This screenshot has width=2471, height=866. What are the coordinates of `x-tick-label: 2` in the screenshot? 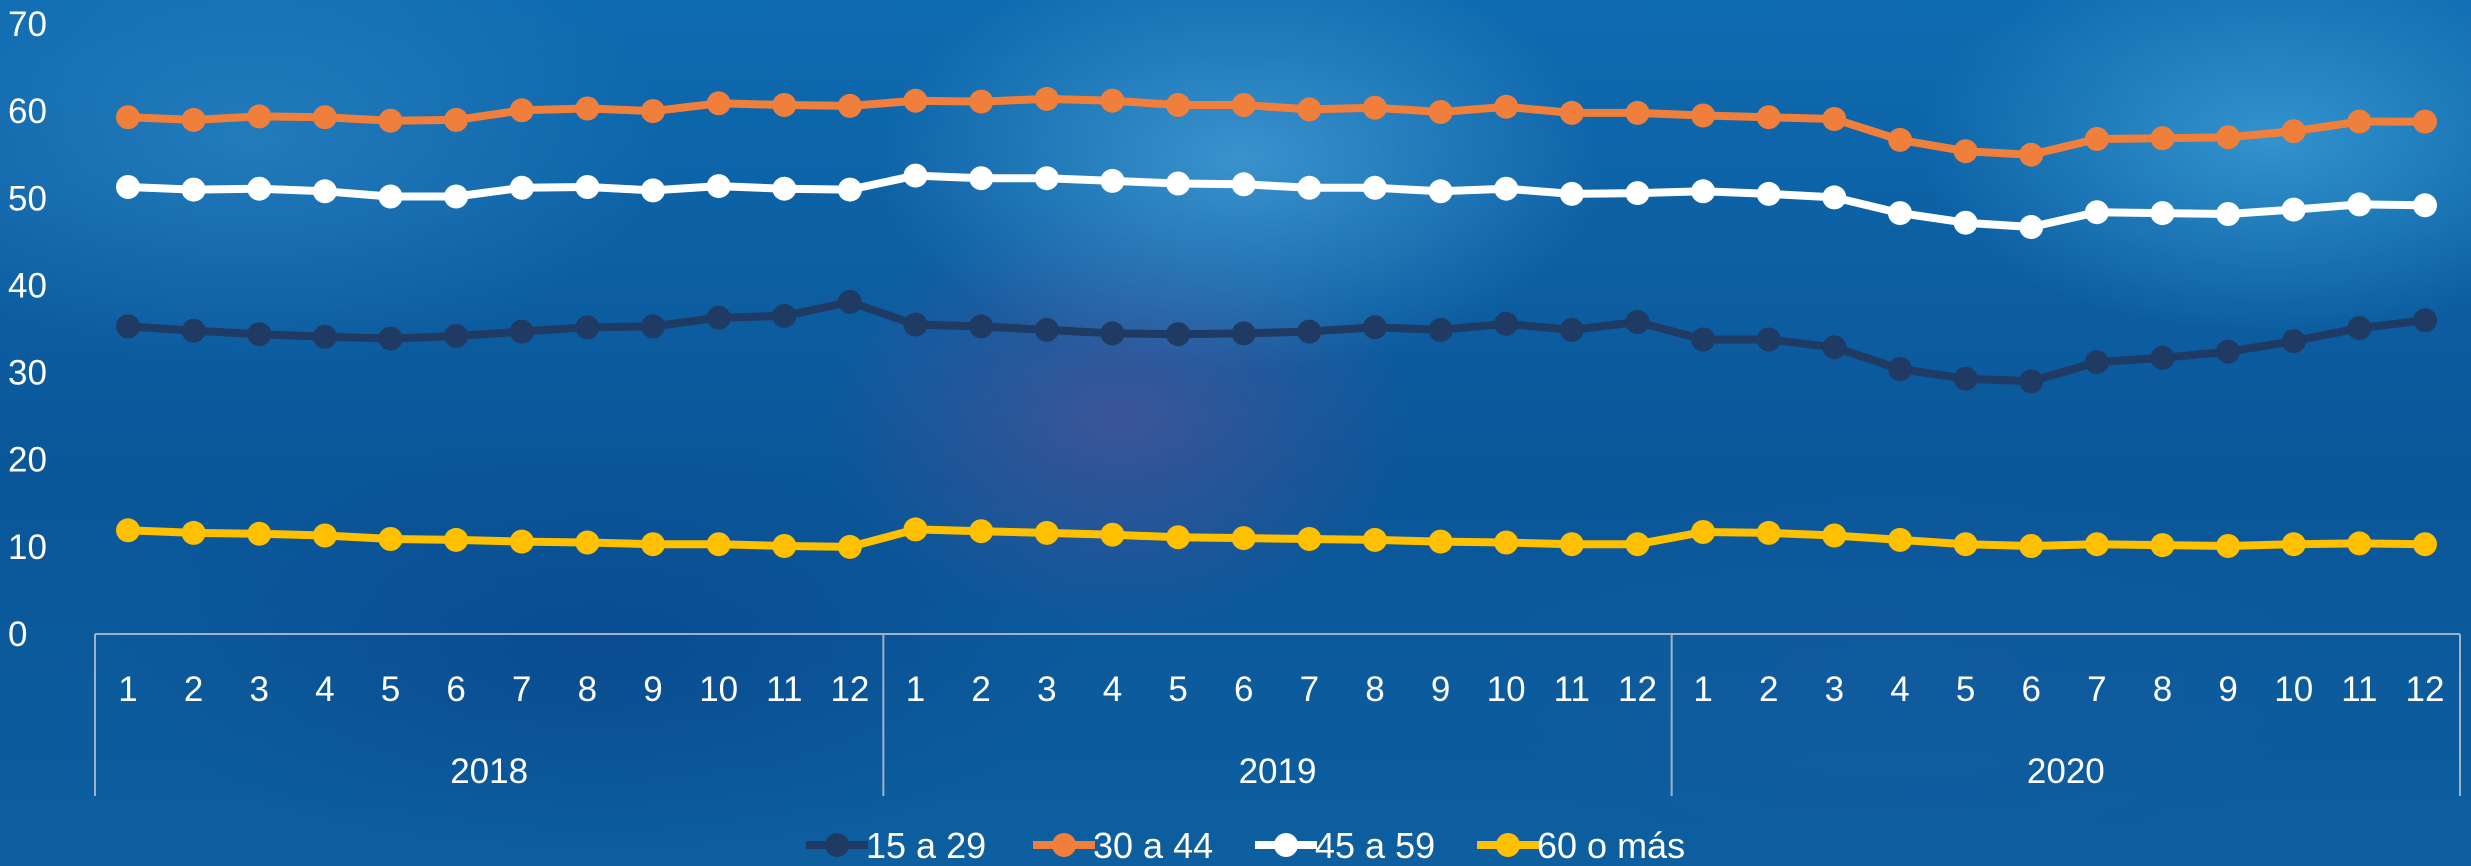 It's located at (980, 689).